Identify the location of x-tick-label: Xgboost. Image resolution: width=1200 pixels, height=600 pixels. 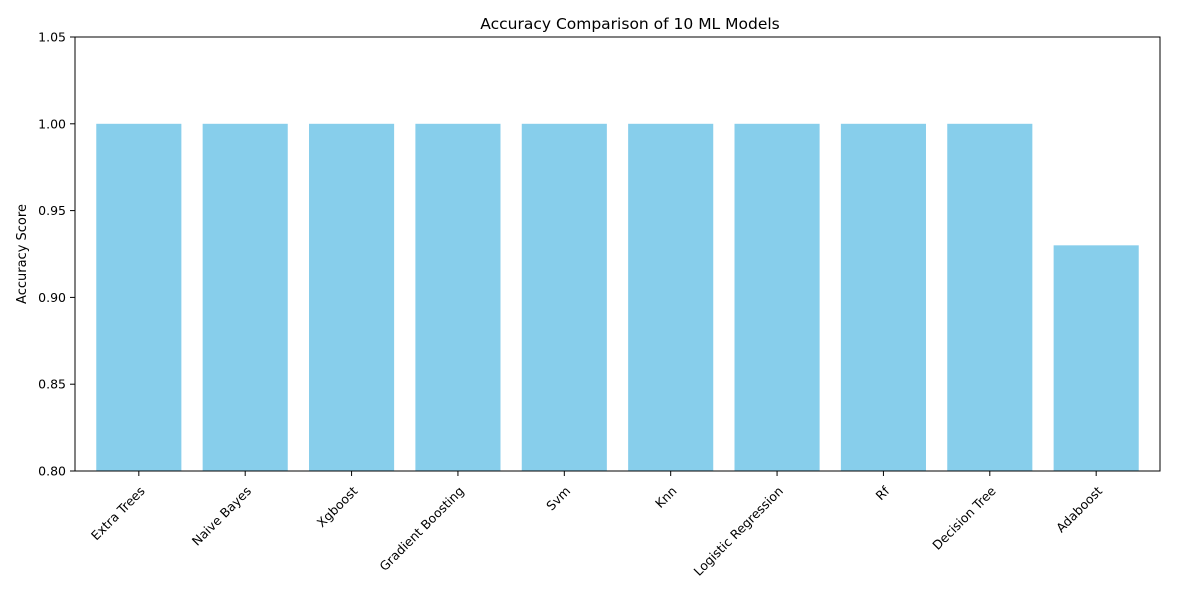
(337, 506).